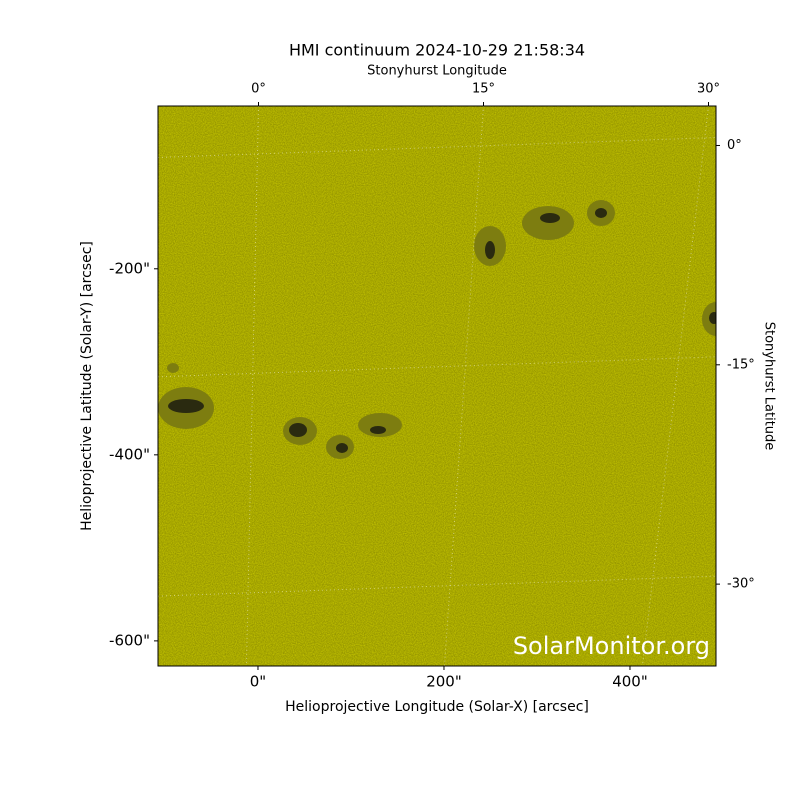 The width and height of the screenshot is (800, 800). I want to click on y2-tick-label: -15°, so click(741, 364).